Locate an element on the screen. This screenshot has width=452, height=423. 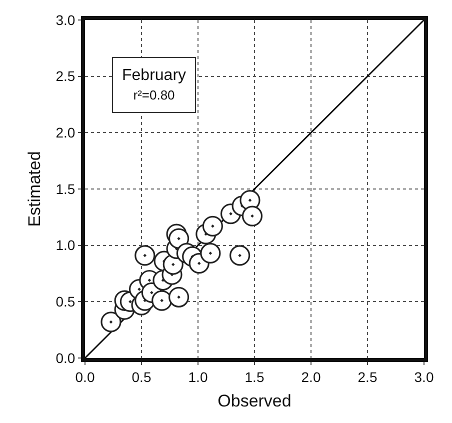
y-tick-label: 1.0 is located at coordinates (66, 245).